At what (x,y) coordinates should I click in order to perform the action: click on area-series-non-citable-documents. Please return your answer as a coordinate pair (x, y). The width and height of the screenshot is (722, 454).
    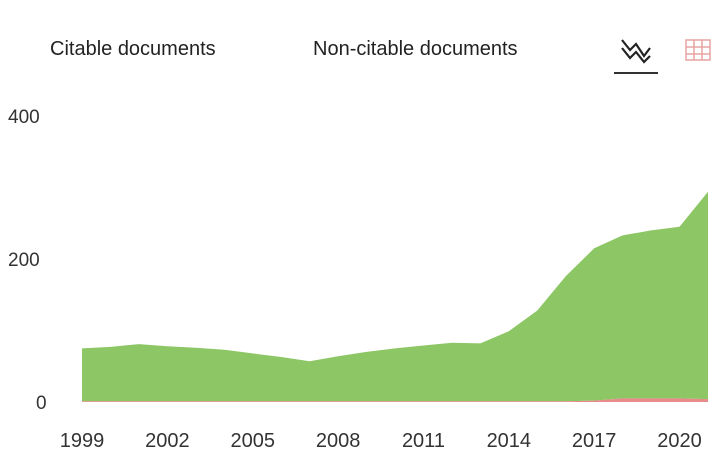
    Looking at the image, I should click on (395, 400).